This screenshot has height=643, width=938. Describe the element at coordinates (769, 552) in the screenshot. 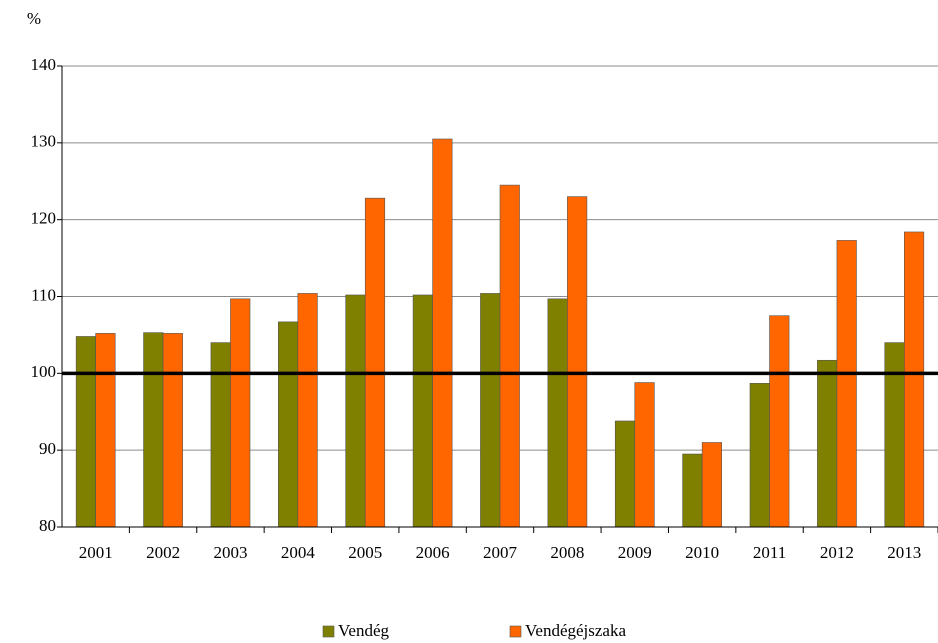

I see `x-tick-label: 2011` at that location.